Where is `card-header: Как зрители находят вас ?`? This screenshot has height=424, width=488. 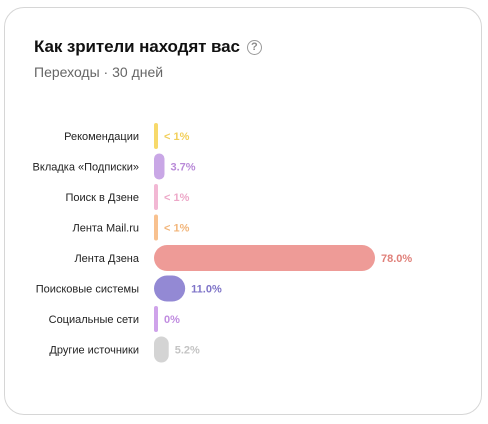
card-header: Как зрители находят вас ? is located at coordinates (148, 47).